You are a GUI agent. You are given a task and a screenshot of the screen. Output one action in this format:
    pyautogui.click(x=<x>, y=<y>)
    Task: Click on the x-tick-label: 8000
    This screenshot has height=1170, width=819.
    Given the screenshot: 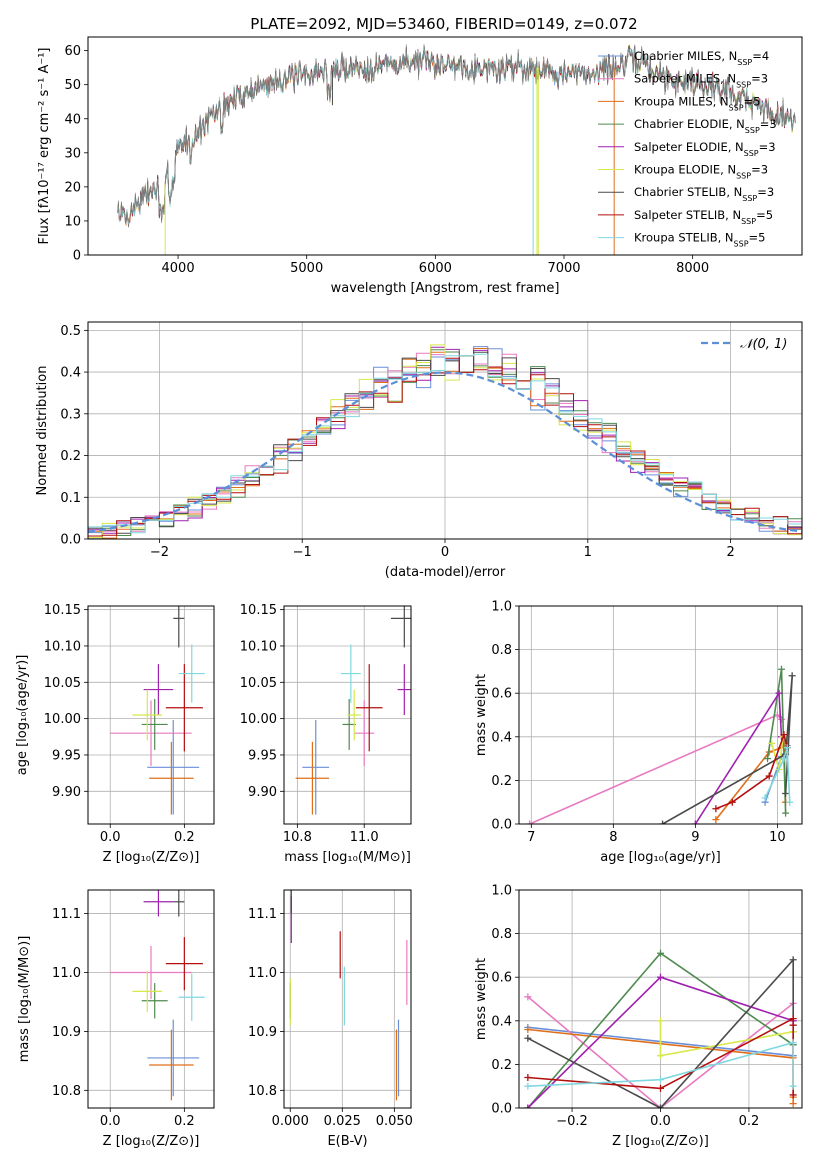 What is the action you would take?
    pyautogui.click(x=692, y=268)
    